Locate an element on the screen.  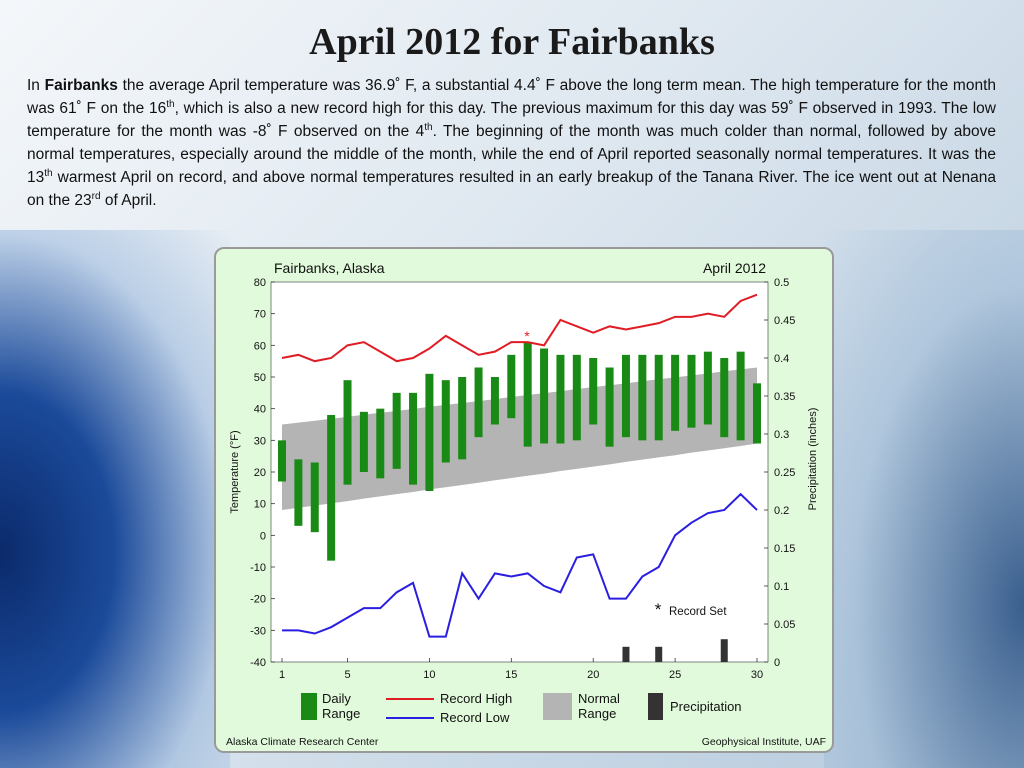
para-sup-3: th is located at coordinates (48, 173).